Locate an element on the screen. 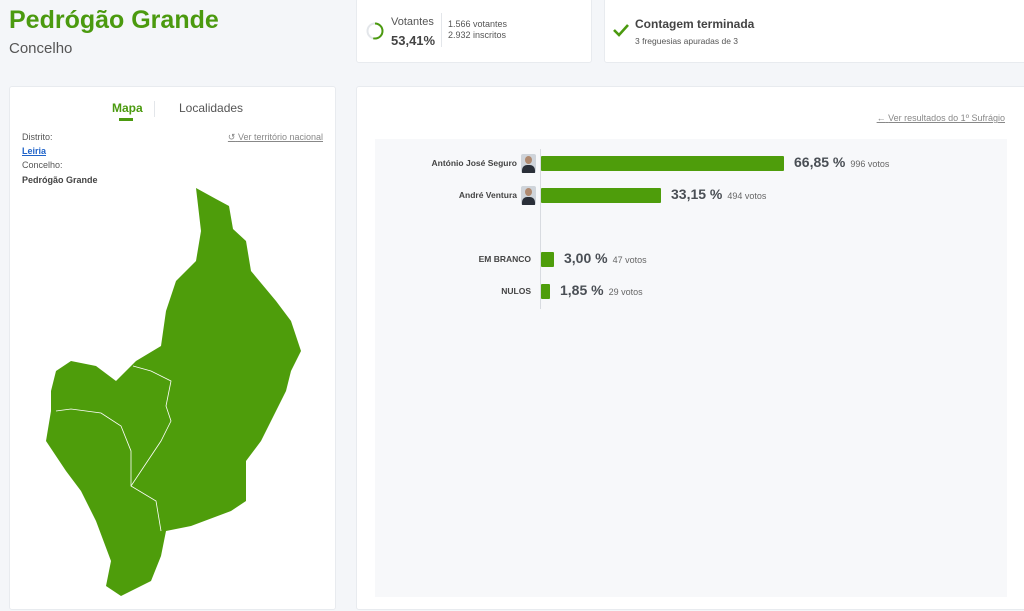  first-round-link: ← Ver resultados do 1º Sufrágio is located at coordinates (941, 118).